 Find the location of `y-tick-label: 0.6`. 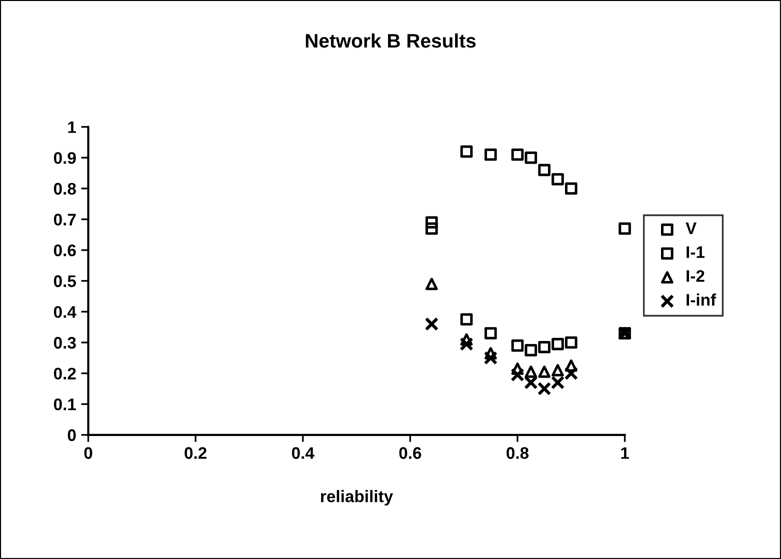

y-tick-label: 0.6 is located at coordinates (65, 250).